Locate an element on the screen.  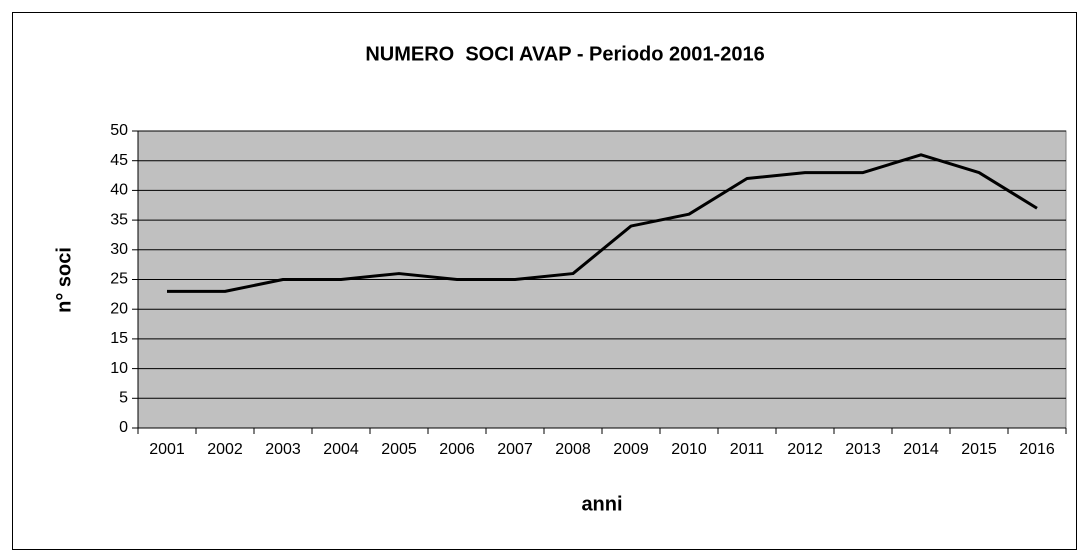
x-tick-label: 2002 is located at coordinates (225, 449).